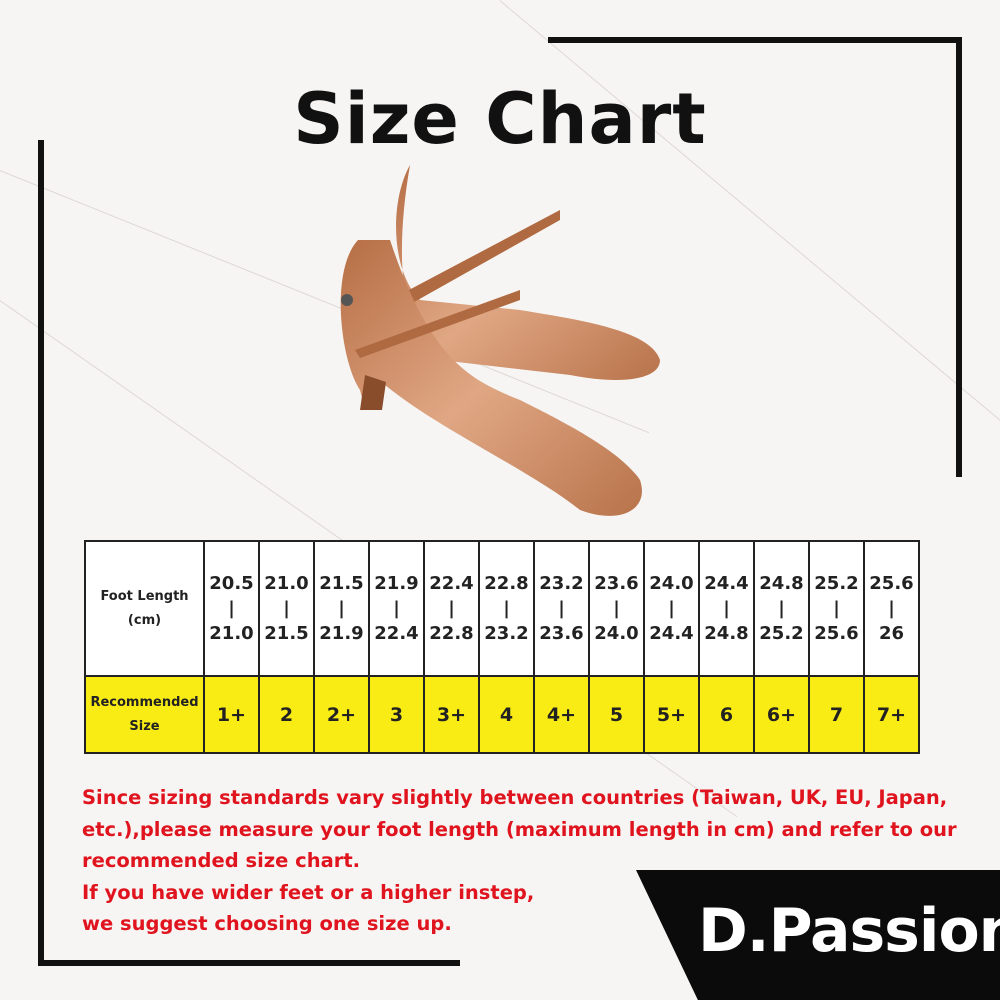 This screenshot has height=1000, width=1000. I want to click on recommended-size-header: Recommended Size, so click(144, 714).